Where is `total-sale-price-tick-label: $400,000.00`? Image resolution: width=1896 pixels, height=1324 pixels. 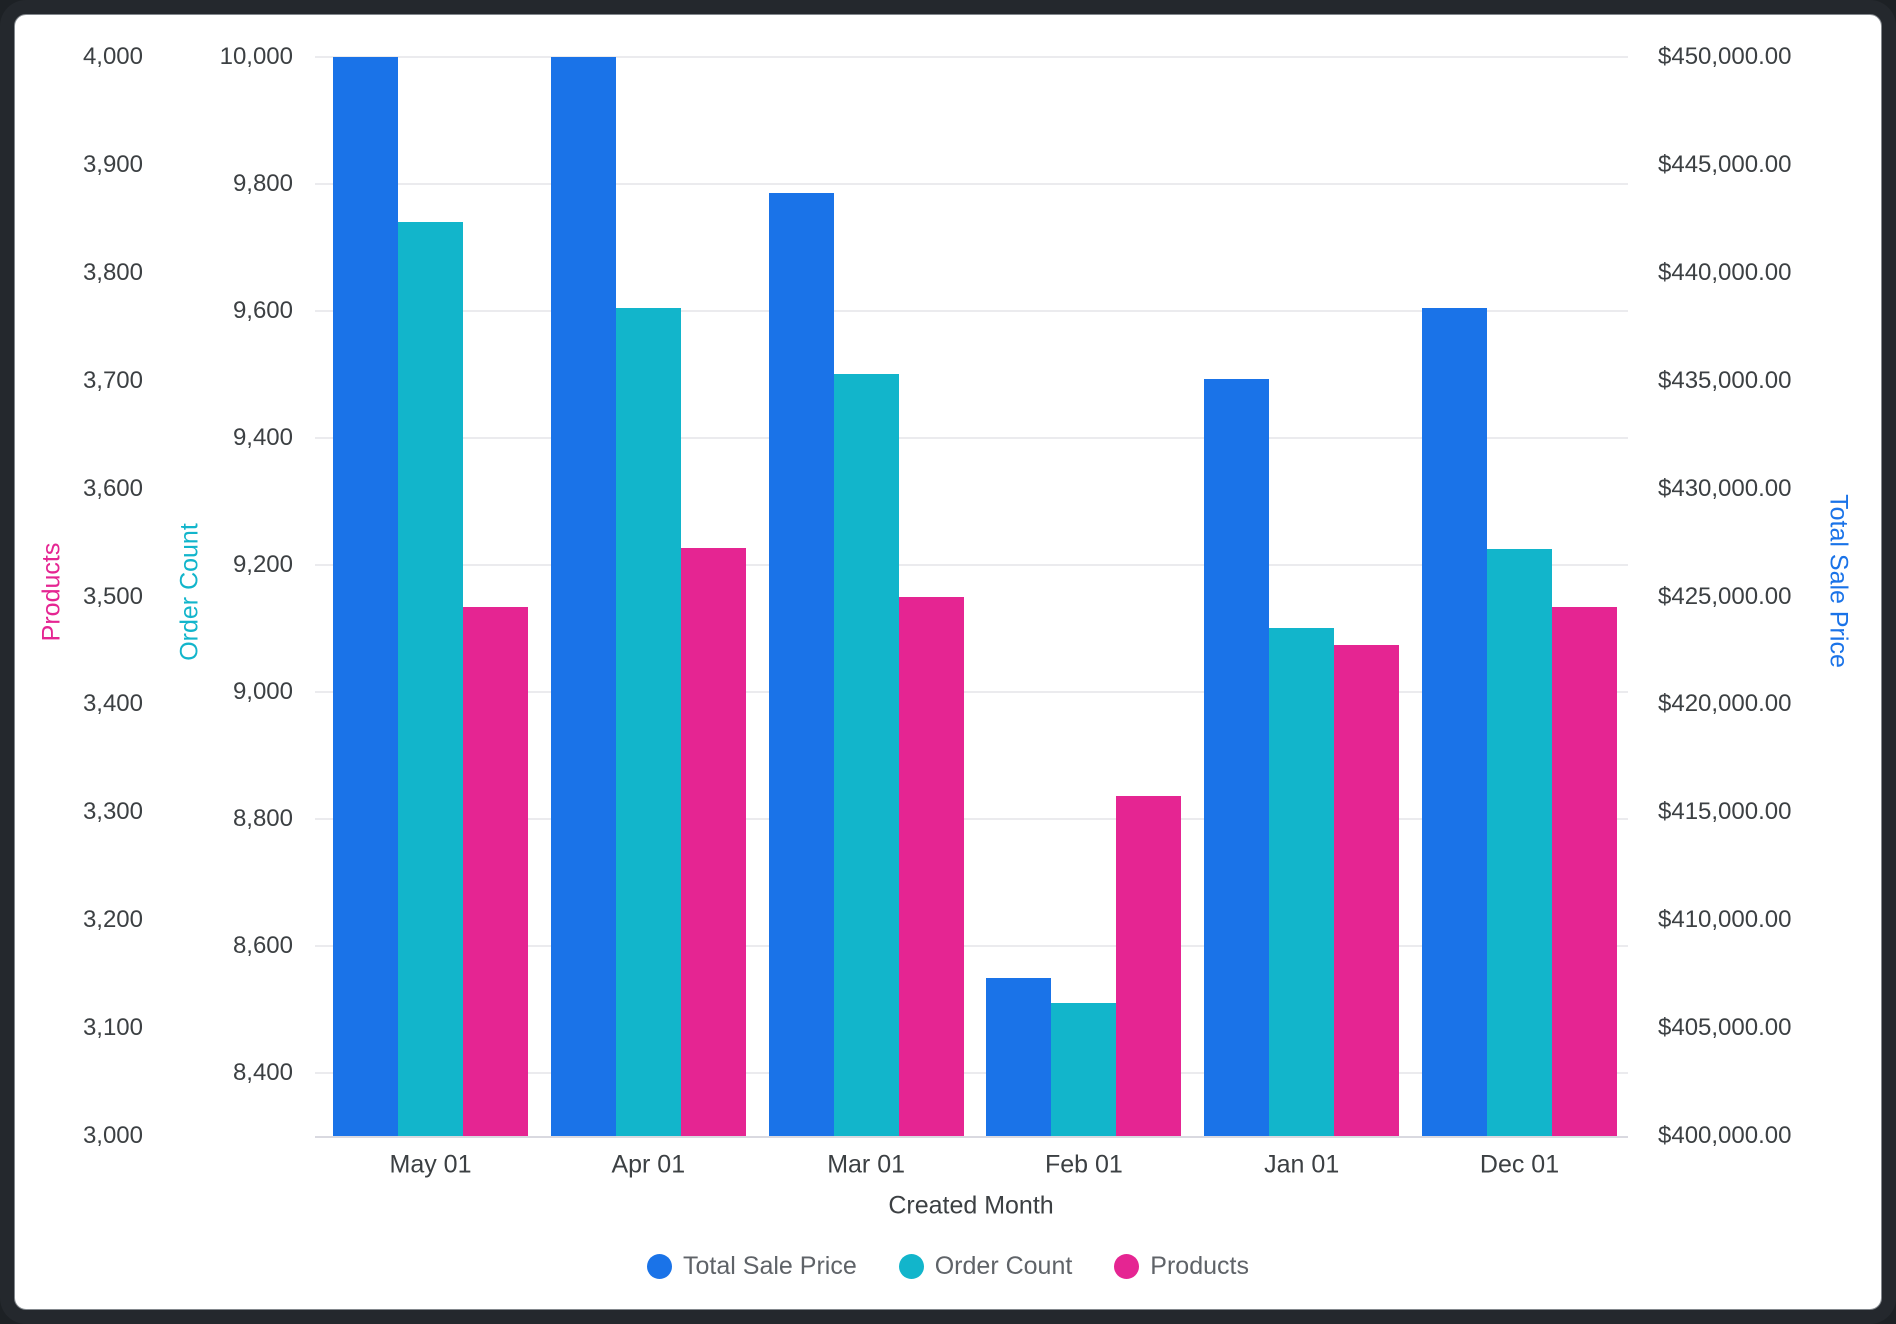
total-sale-price-tick-label: $400,000.00 is located at coordinates (1725, 1135).